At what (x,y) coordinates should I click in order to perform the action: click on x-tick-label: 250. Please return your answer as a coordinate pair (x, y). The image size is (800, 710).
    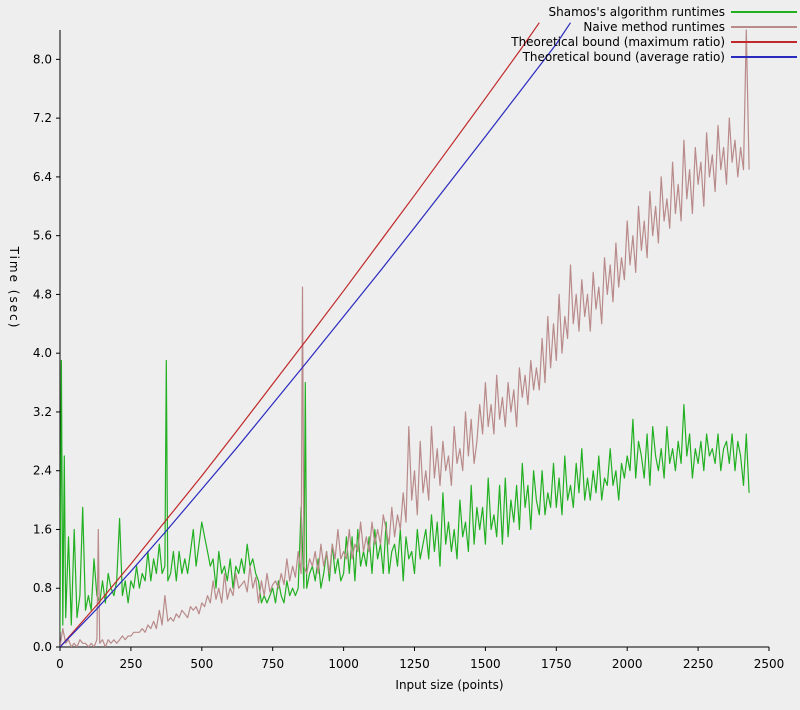
    Looking at the image, I should click on (130, 664).